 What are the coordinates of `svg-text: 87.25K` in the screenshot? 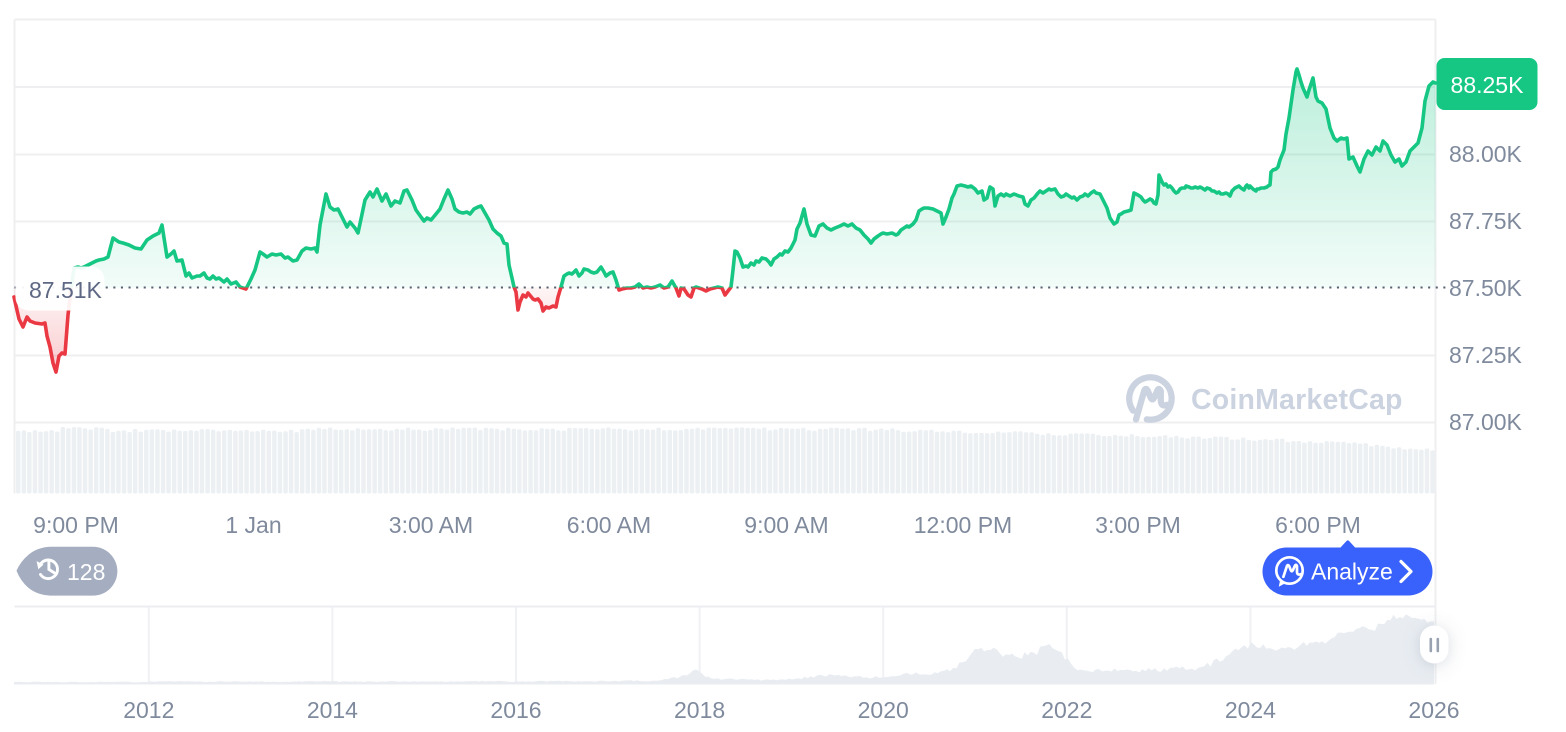 It's located at (1486, 355).